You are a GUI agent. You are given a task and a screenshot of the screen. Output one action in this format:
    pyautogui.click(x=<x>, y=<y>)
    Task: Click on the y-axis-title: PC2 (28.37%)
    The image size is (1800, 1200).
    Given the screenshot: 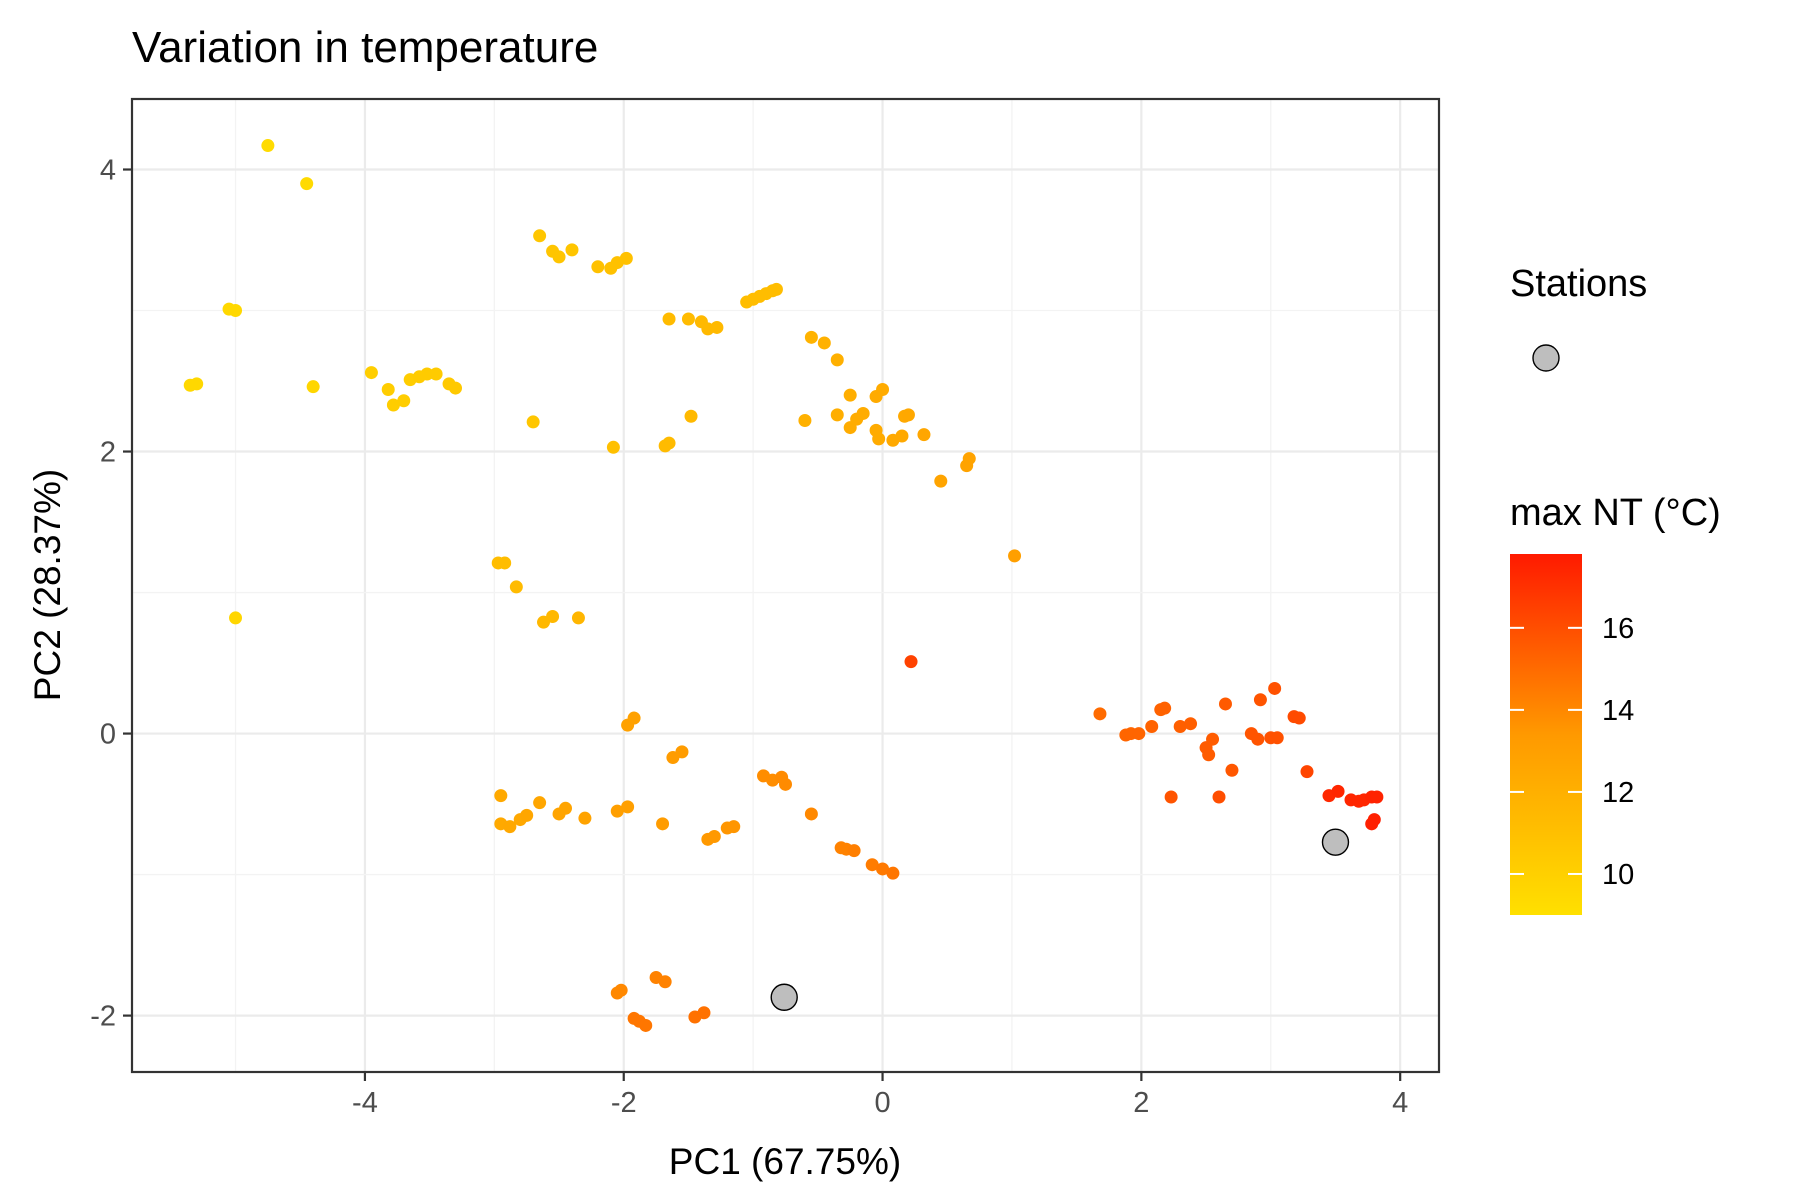 What is the action you would take?
    pyautogui.click(x=47, y=585)
    